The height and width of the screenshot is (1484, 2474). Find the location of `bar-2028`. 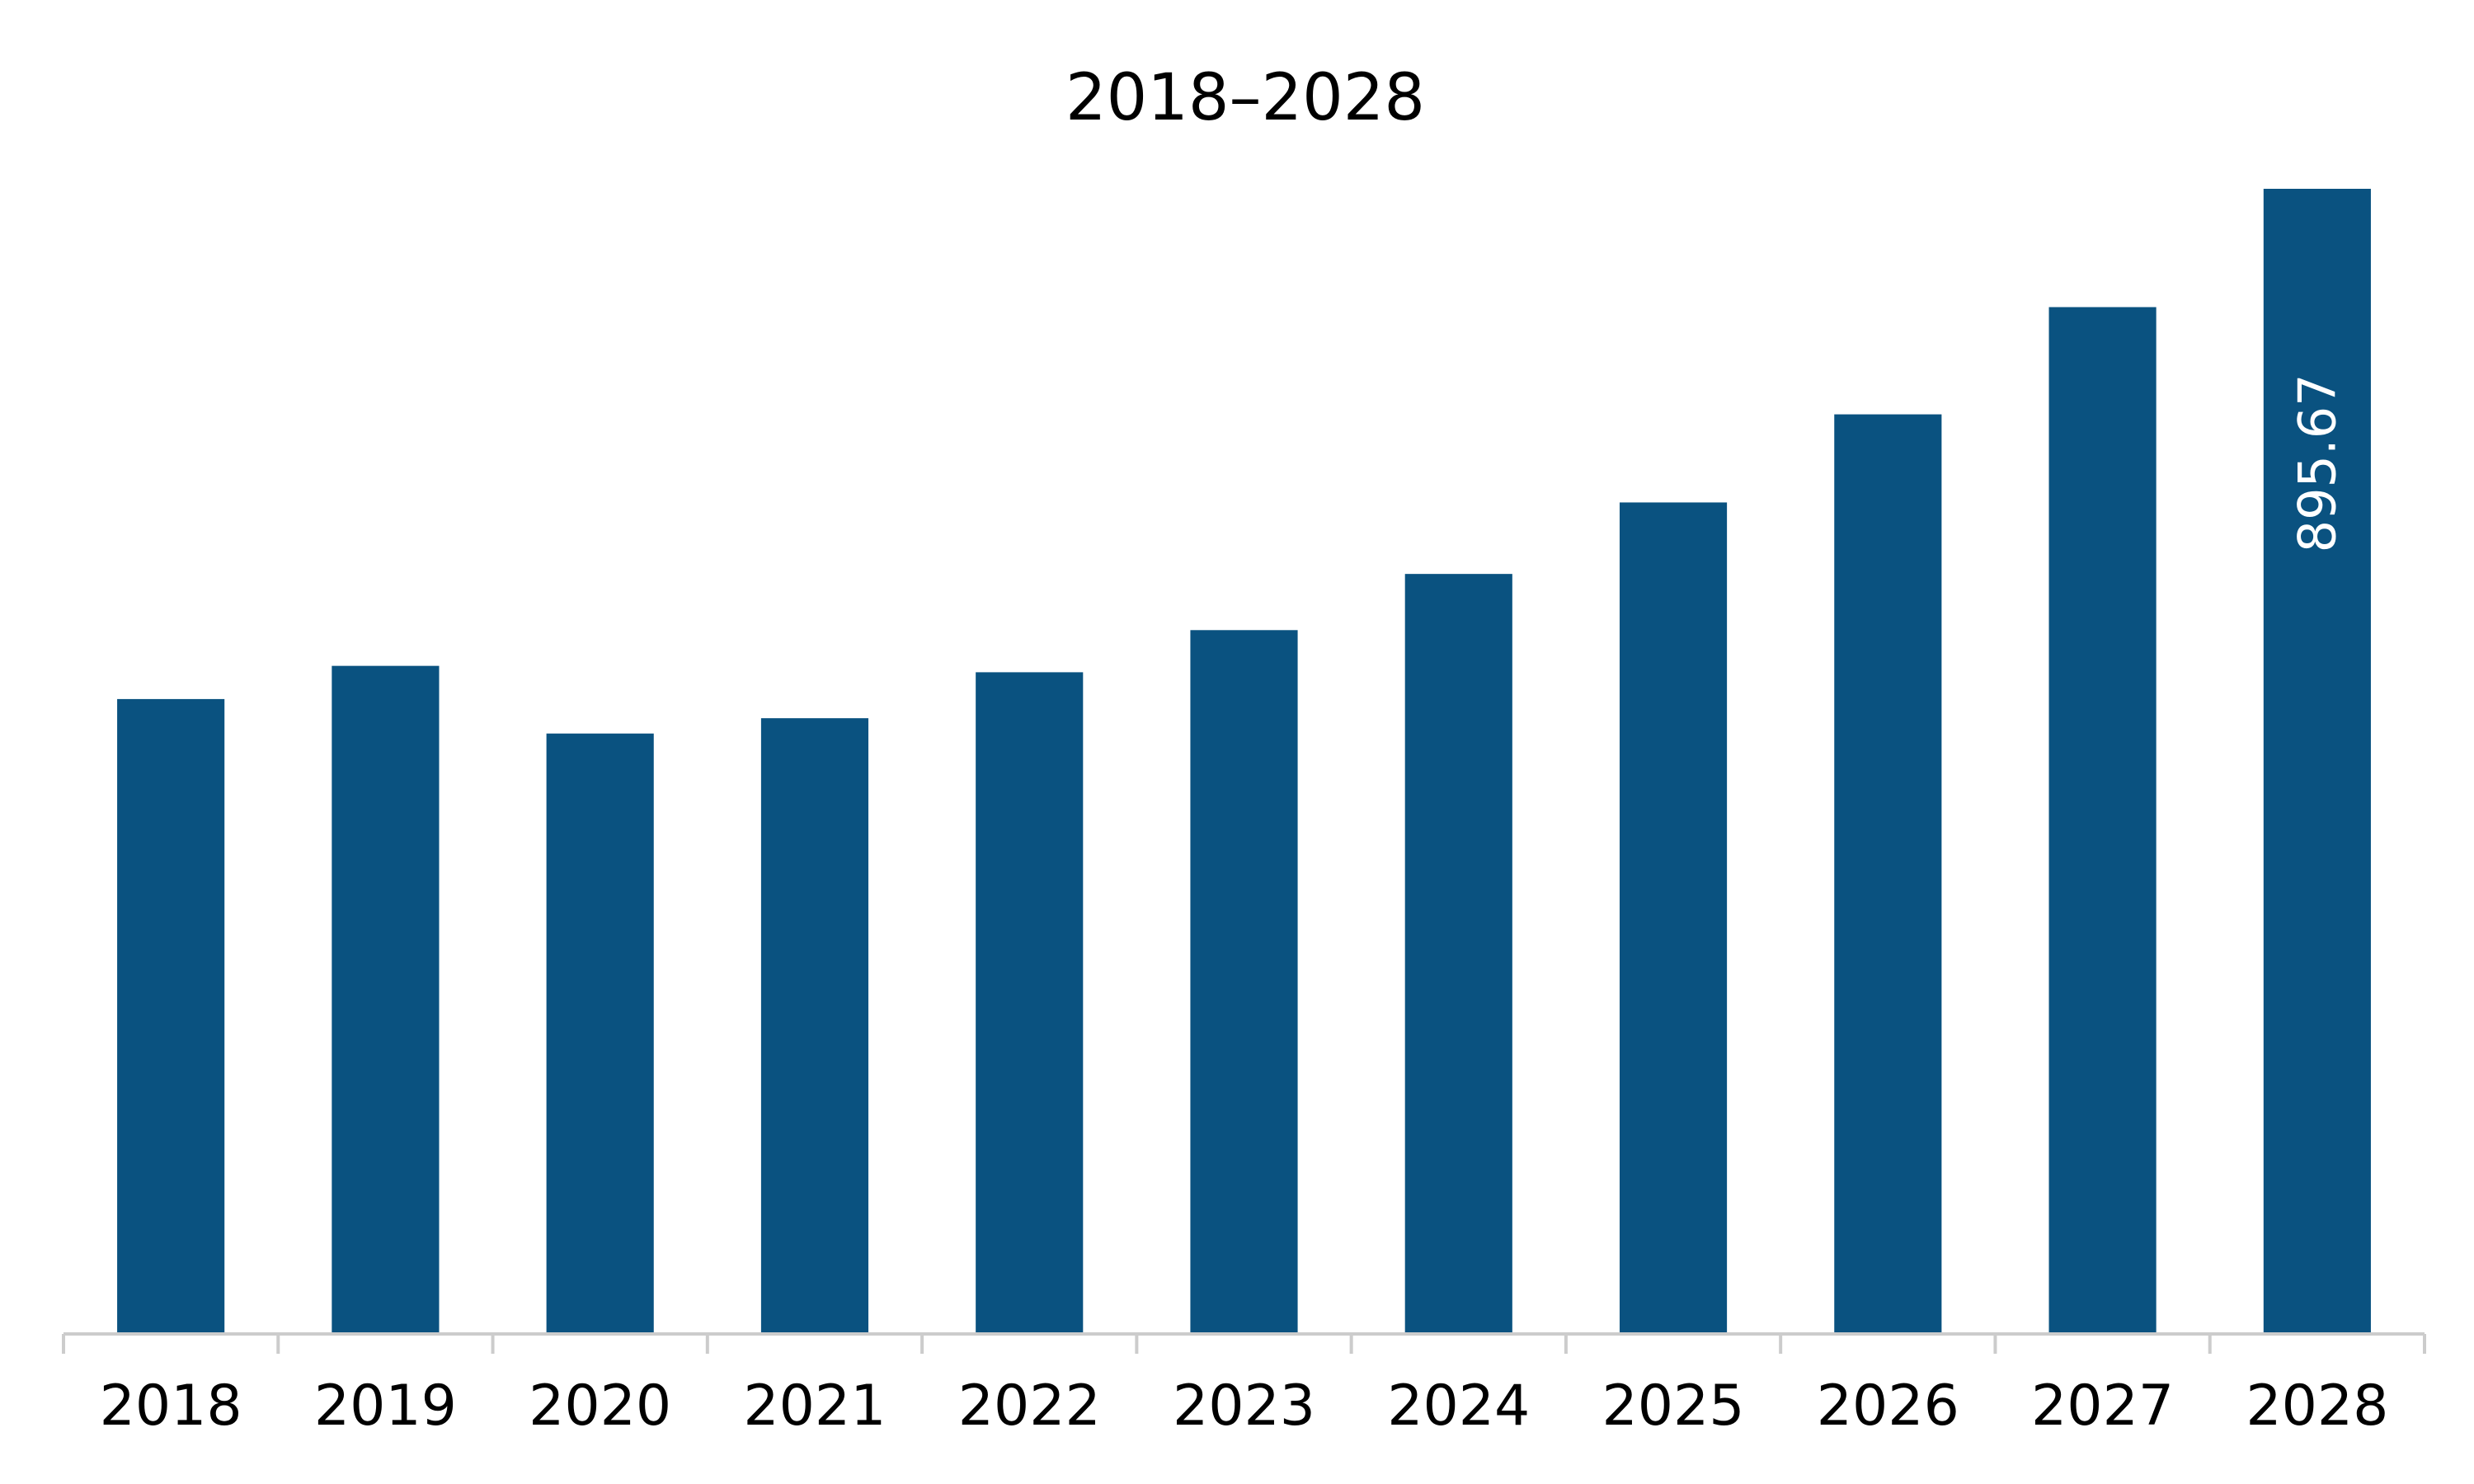

bar-2028 is located at coordinates (2317, 760).